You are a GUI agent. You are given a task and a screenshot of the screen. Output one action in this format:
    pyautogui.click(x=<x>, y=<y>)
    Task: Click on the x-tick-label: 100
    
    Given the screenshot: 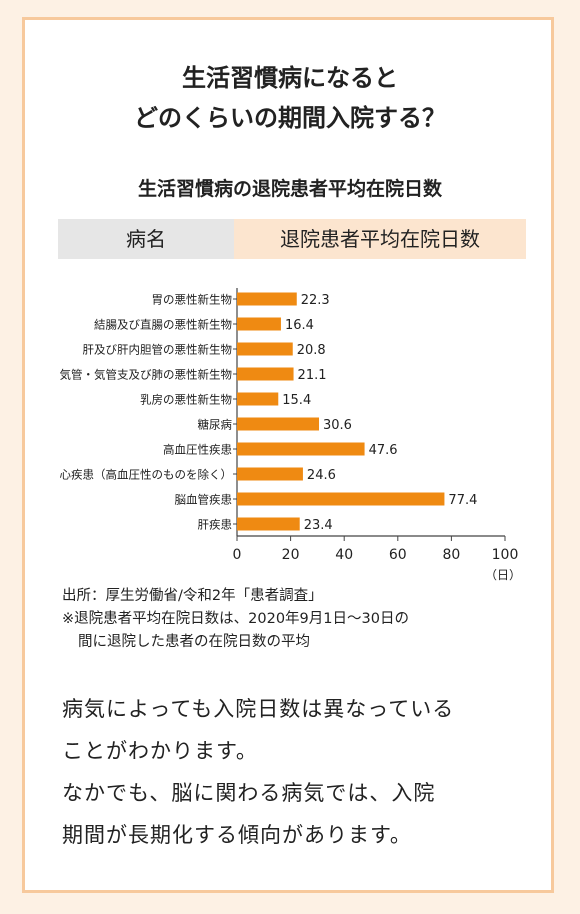 What is the action you would take?
    pyautogui.click(x=505, y=555)
    